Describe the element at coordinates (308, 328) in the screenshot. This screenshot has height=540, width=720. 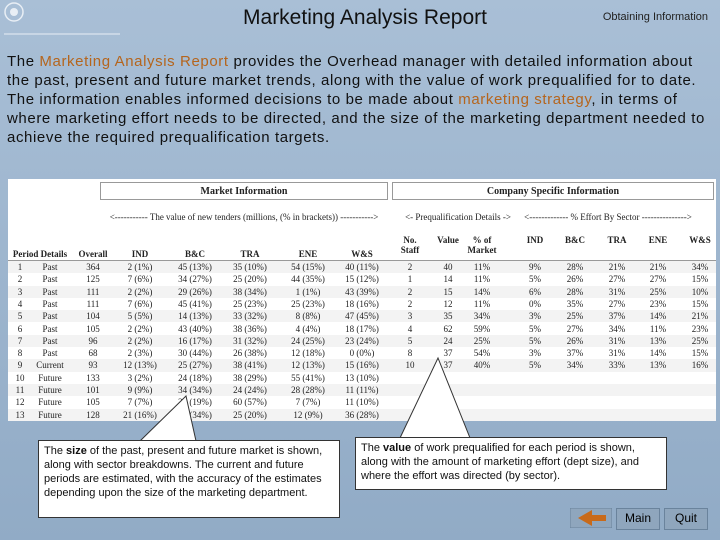
I see `table-cell: 4 (4%)` at that location.